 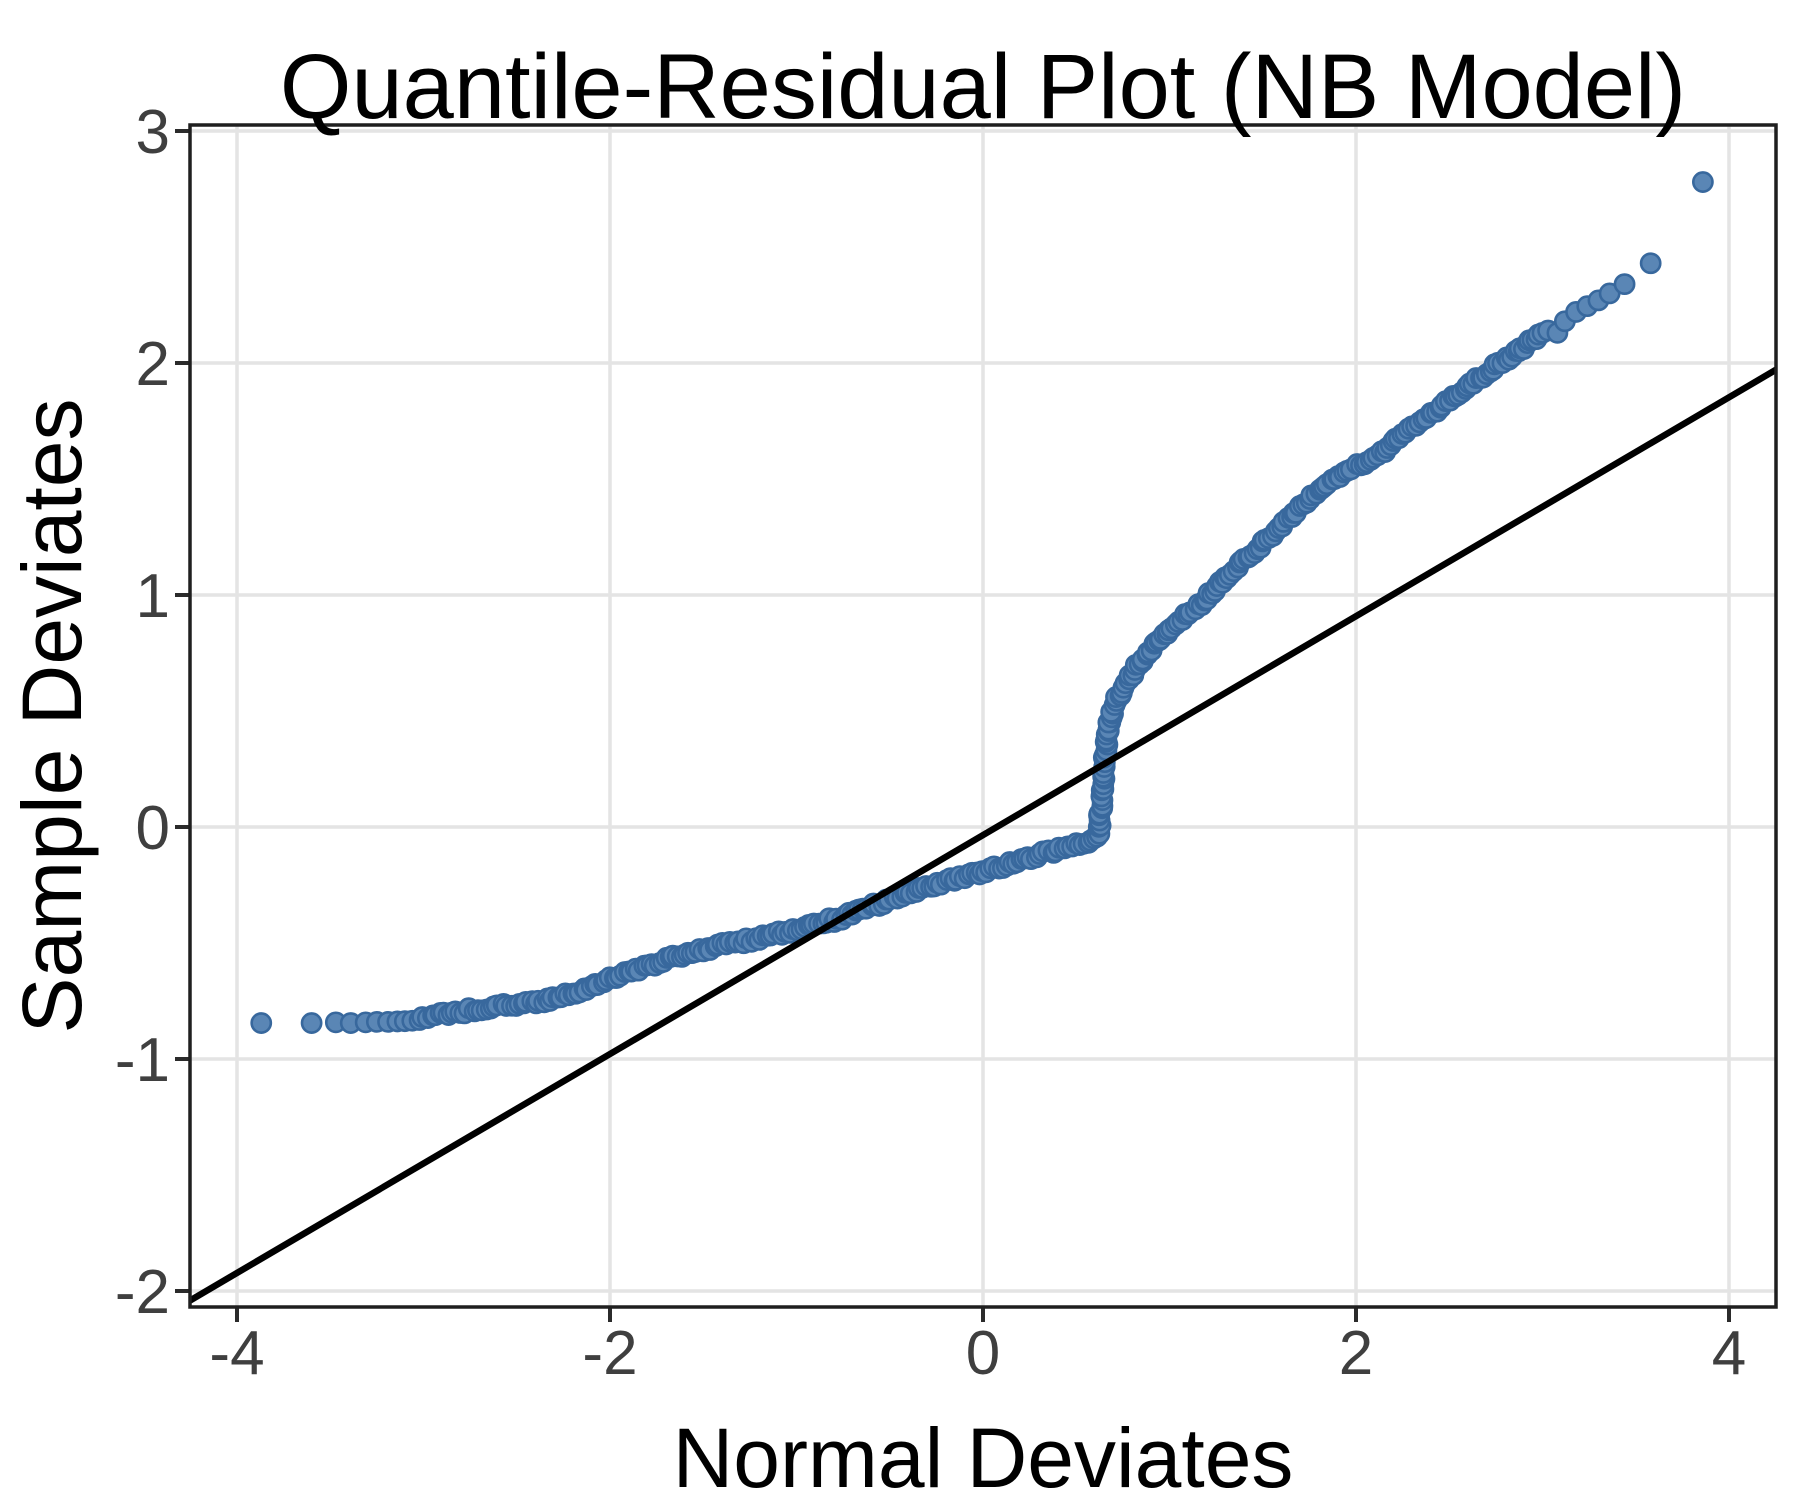 I want to click on y-tick-label: 1, so click(x=153, y=596).